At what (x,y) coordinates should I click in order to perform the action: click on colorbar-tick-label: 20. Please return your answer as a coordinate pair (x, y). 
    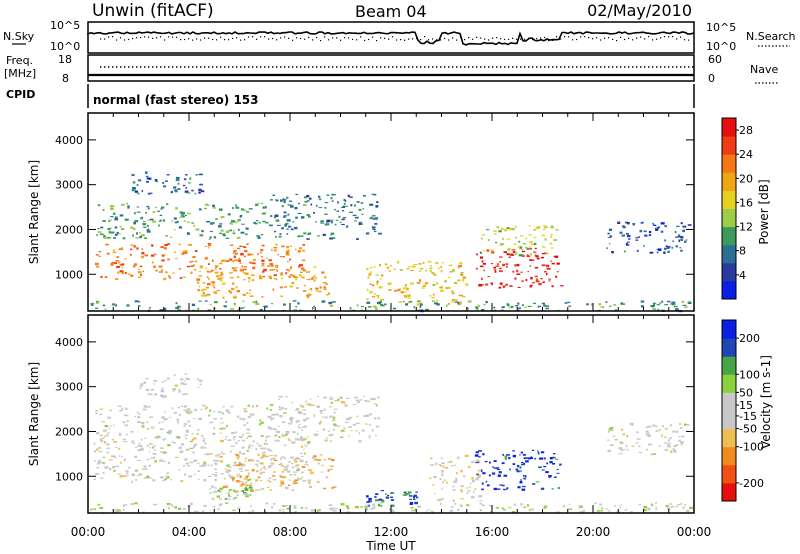
    Looking at the image, I should click on (746, 178).